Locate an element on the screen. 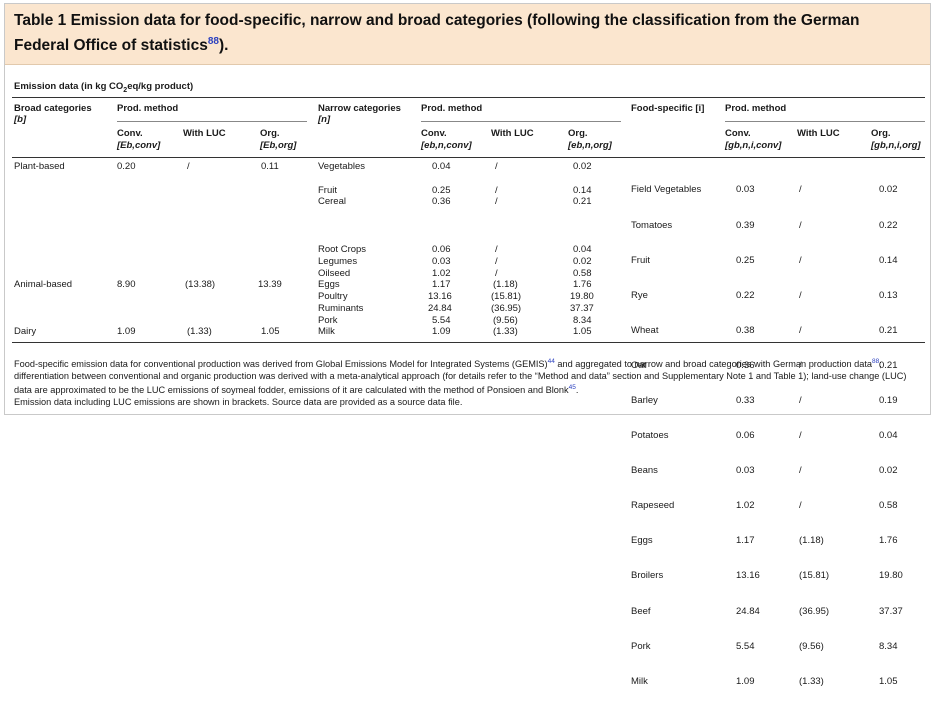 This screenshot has width=937, height=711. narrow-luc: (1.33) is located at coordinates (505, 331).